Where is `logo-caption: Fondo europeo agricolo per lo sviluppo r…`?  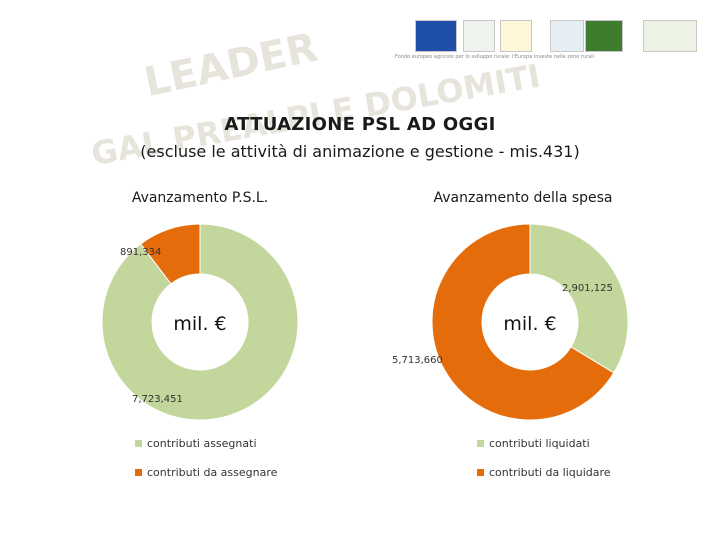 logo-caption: Fondo europeo agricolo per lo sviluppo r… is located at coordinates (495, 57).